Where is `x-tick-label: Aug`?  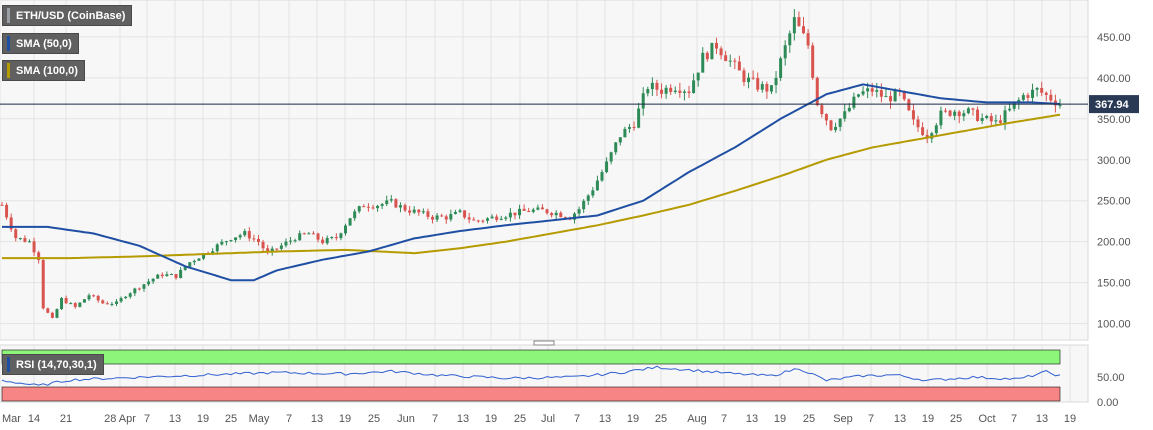
x-tick-label: Aug is located at coordinates (697, 419).